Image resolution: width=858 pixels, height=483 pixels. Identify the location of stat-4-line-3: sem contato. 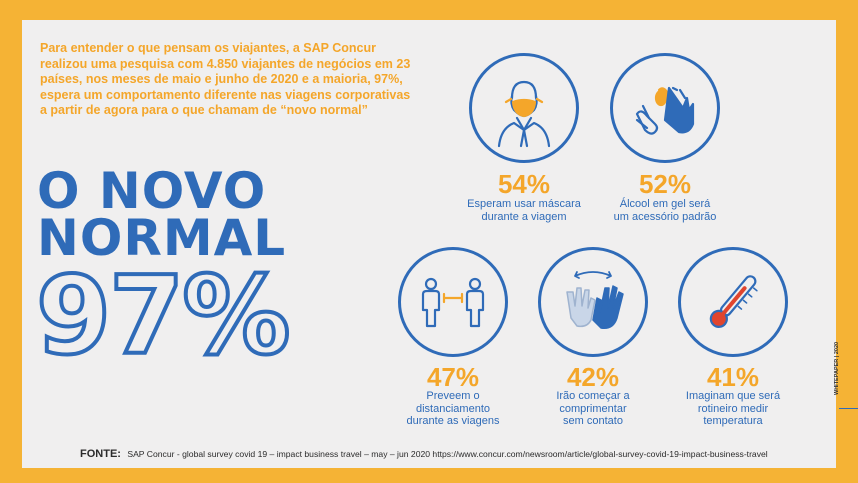
(593, 421).